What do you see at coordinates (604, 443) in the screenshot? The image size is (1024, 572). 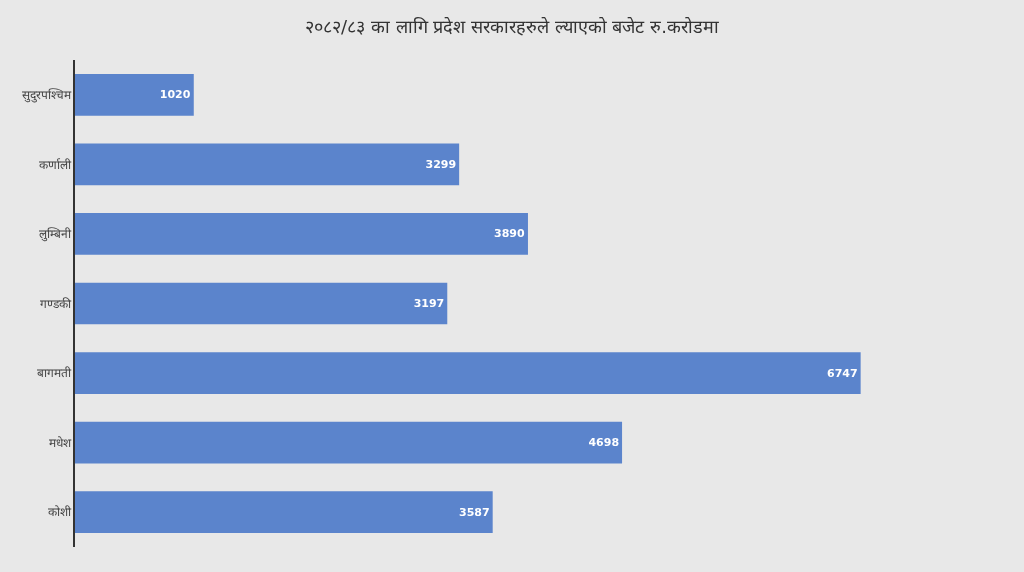 I see `data-label: 4698` at bounding box center [604, 443].